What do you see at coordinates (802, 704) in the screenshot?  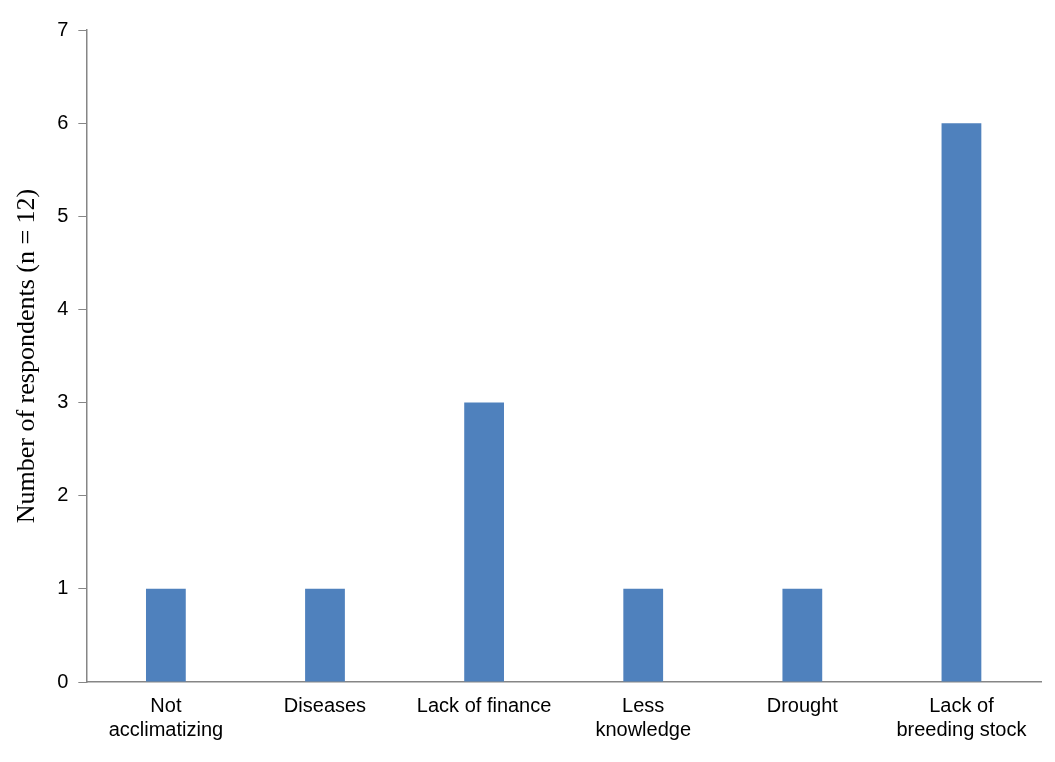 I see `x-tick-label: Drought` at bounding box center [802, 704].